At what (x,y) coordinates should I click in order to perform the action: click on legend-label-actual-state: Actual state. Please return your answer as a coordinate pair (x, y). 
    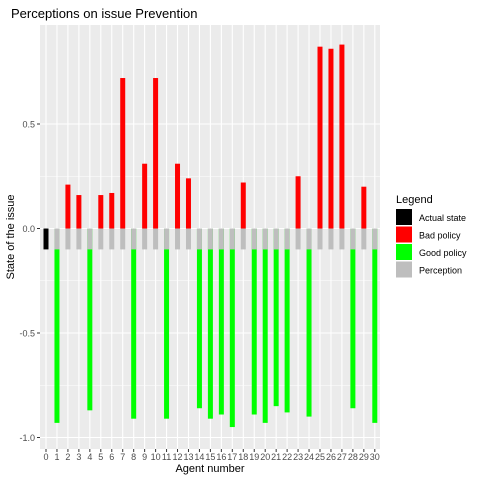
    Looking at the image, I should click on (442, 218).